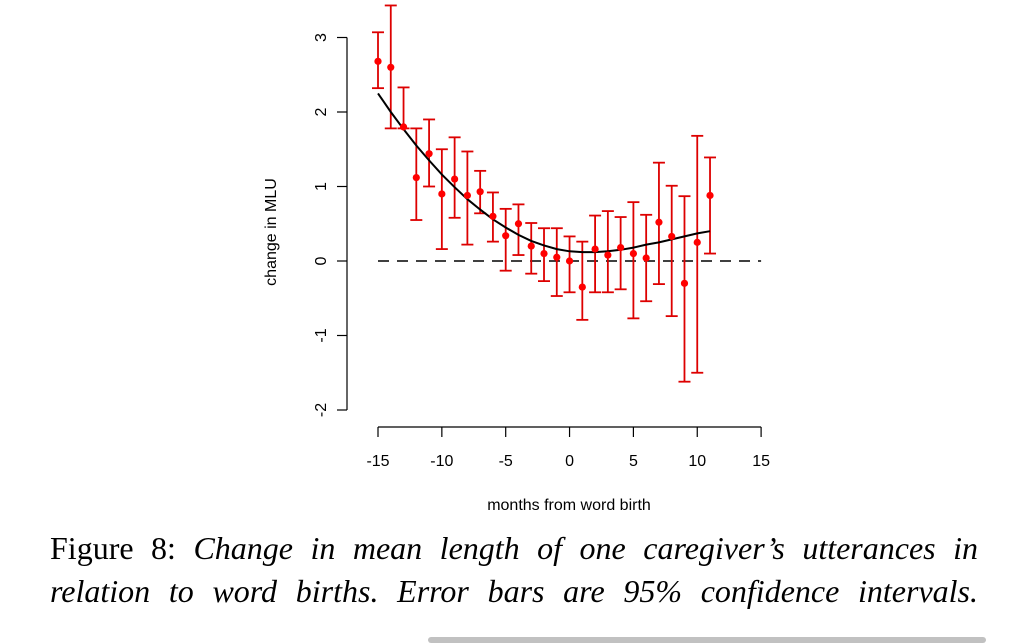 The image size is (1030, 643). What do you see at coordinates (321, 186) in the screenshot?
I see `y-tick-label: 1` at bounding box center [321, 186].